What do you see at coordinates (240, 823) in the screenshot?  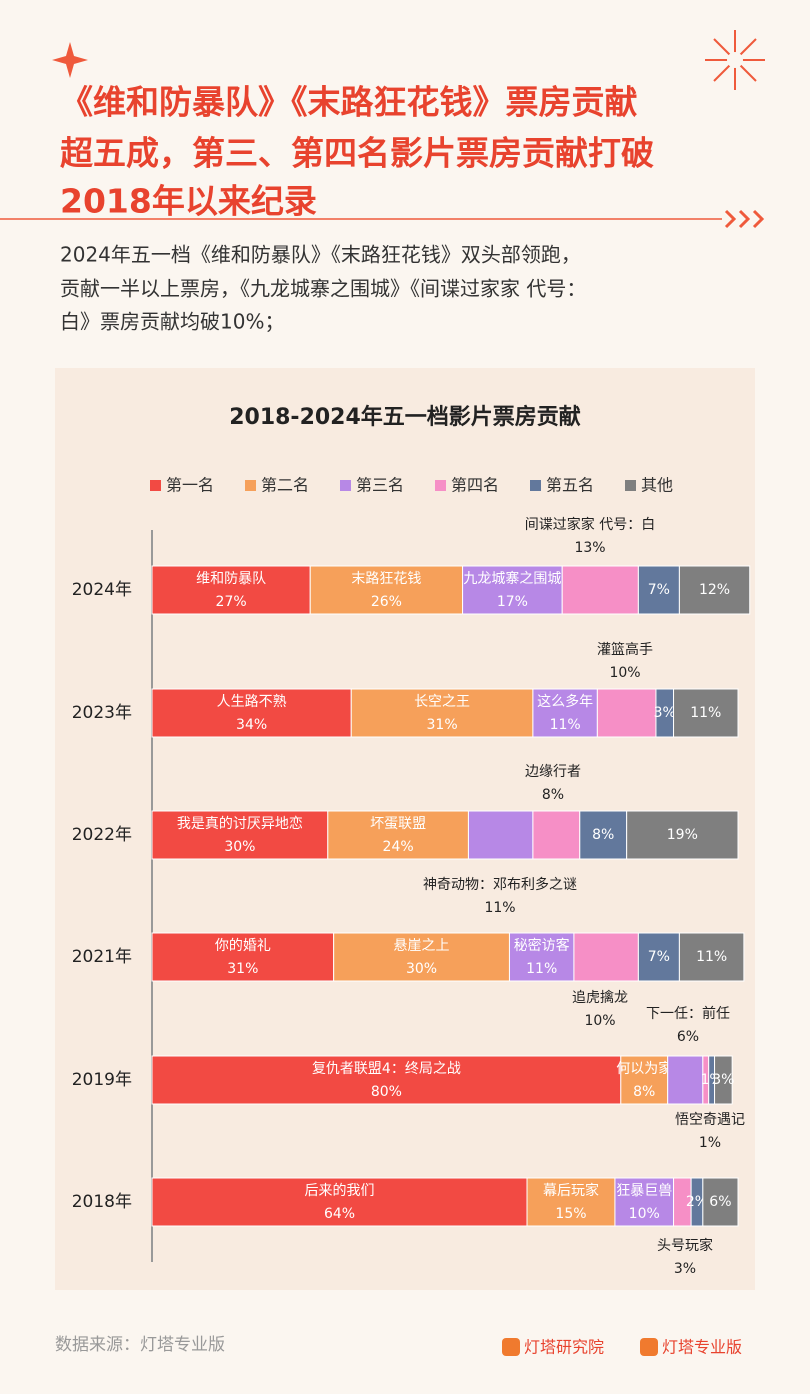 I see `segment-name: 我是真的讨厌异地恋` at bounding box center [240, 823].